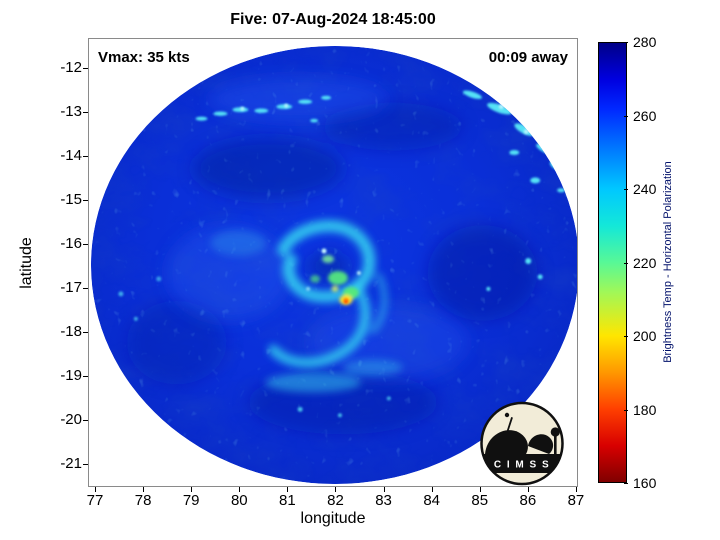 The width and height of the screenshot is (720, 540). Describe the element at coordinates (95, 498) in the screenshot. I see `x-tick-label: 77` at that location.